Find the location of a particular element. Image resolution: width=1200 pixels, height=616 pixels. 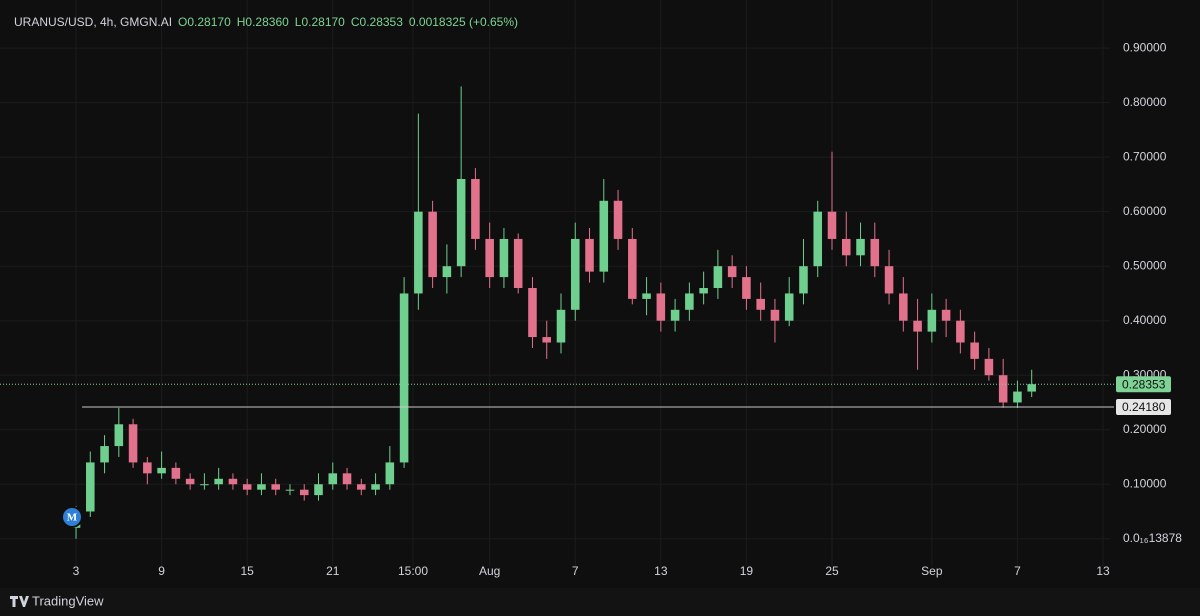

low-text: L0.28170 is located at coordinates (319, 22).